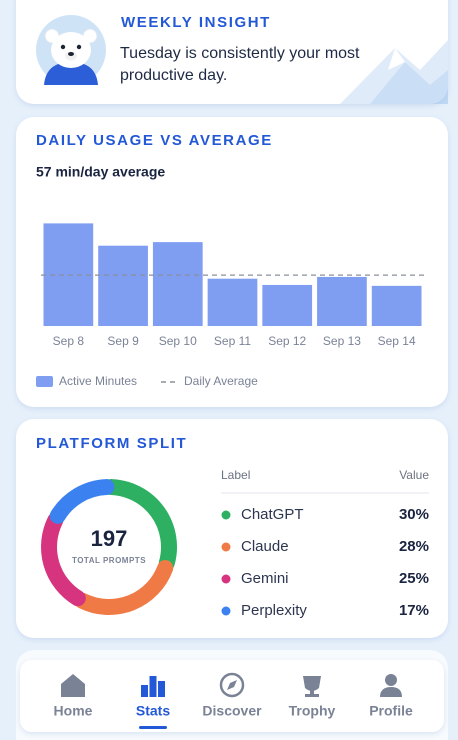  What do you see at coordinates (391, 711) in the screenshot?
I see `nav-label: Profile` at bounding box center [391, 711].